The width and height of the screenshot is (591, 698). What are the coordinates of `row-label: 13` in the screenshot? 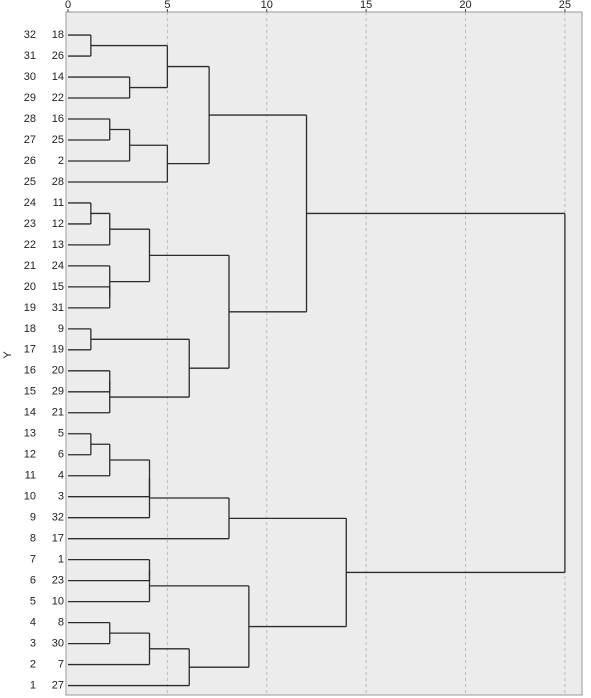 It's located at (30, 434).